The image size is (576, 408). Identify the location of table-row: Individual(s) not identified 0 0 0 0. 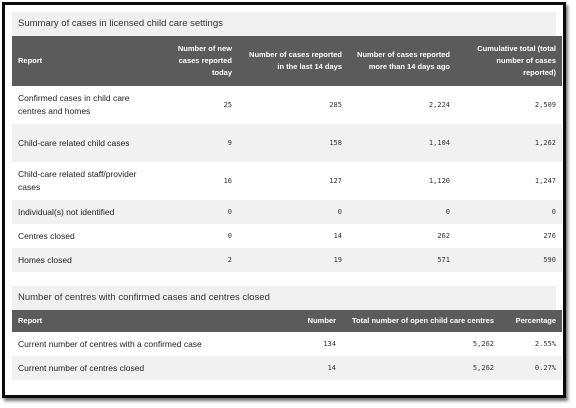
(287, 212).